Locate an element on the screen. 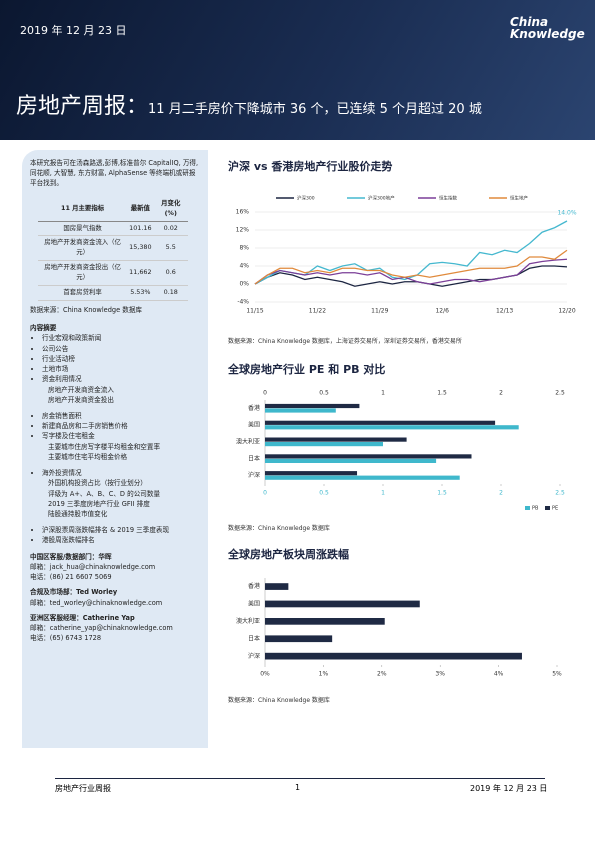 The image size is (595, 842). contents-item: 新建商品房和二手房销售价格 is located at coordinates (121, 426).